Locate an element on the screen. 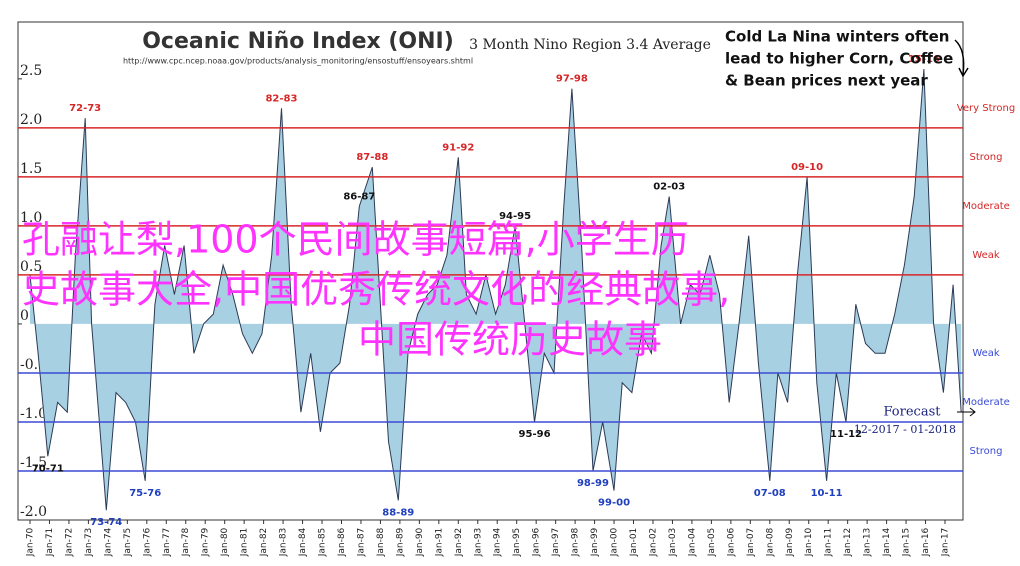  x-tick-label: Jan-16 is located at coordinates (926, 542).